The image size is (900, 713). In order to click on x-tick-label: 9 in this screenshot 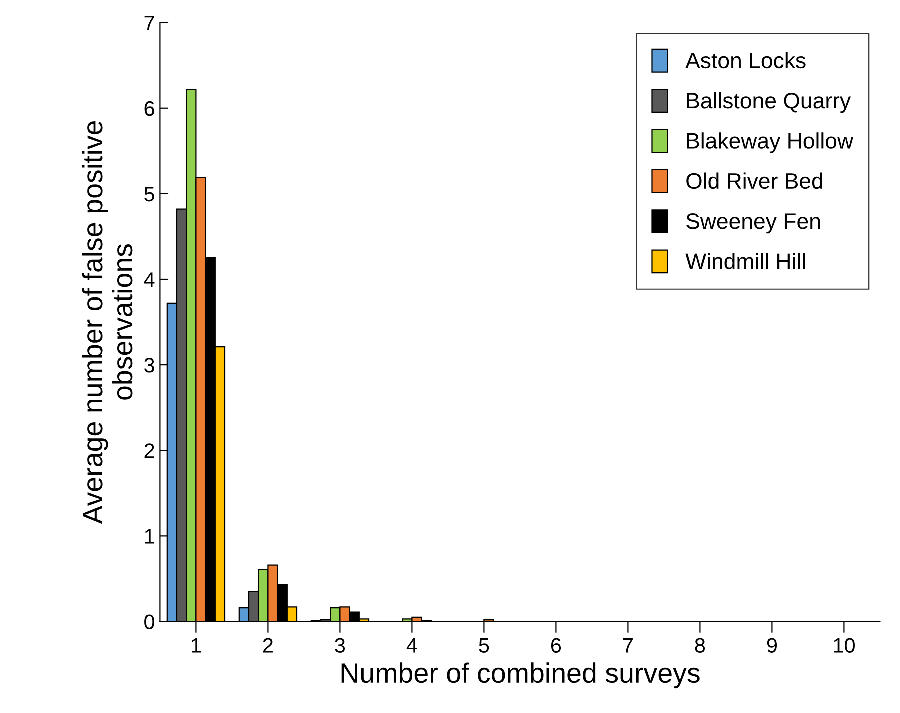, I will do `click(772, 646)`.